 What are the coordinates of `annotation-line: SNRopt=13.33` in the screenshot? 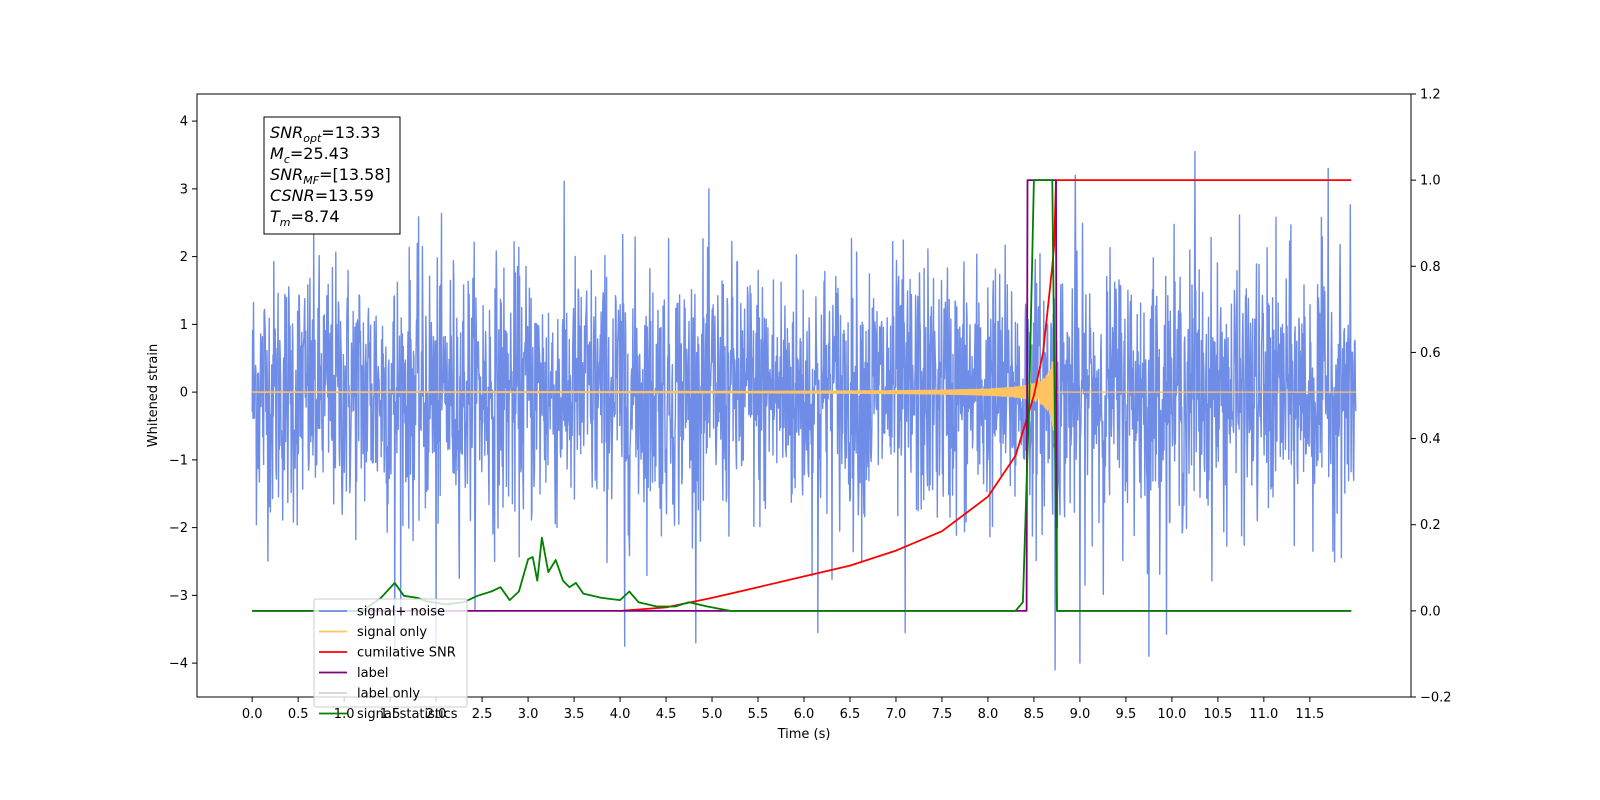 It's located at (325, 134).